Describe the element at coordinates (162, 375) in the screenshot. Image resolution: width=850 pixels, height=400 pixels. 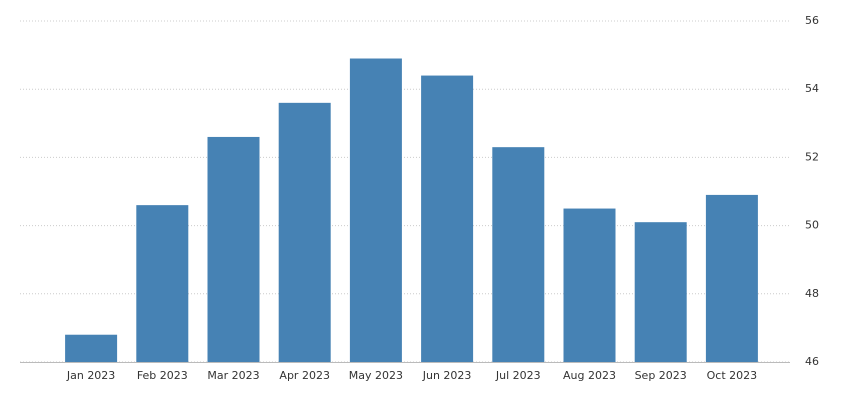
I see `x-tick-label: Feb 2023` at that location.